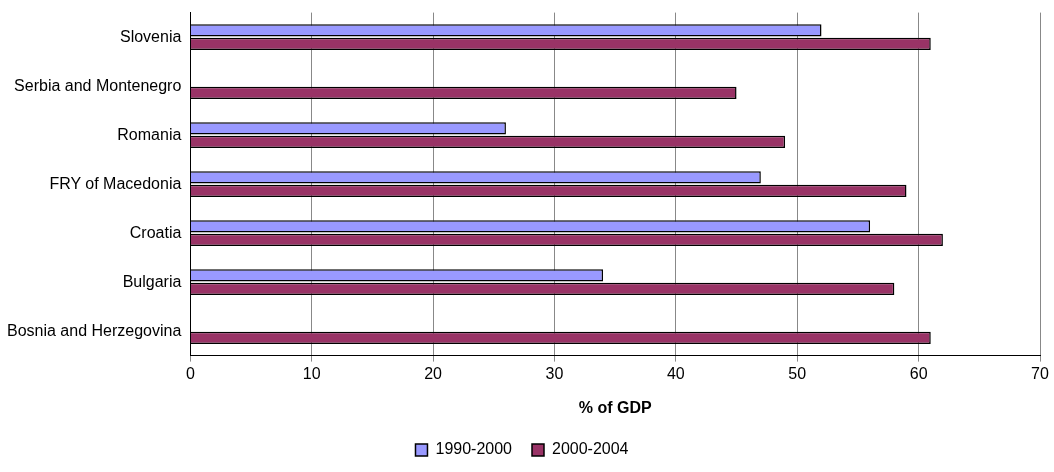 This screenshot has width=1054, height=472. Describe the element at coordinates (474, 449) in the screenshot. I see `legend-label: 1990-2000` at that location.